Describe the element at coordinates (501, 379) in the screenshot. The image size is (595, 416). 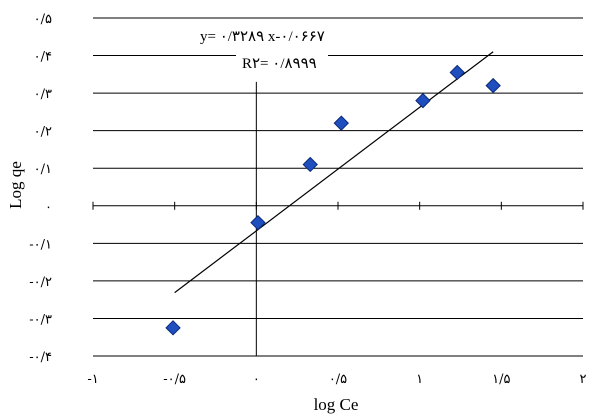
I see `x-tick-label-5: ۱/۵` at that location.